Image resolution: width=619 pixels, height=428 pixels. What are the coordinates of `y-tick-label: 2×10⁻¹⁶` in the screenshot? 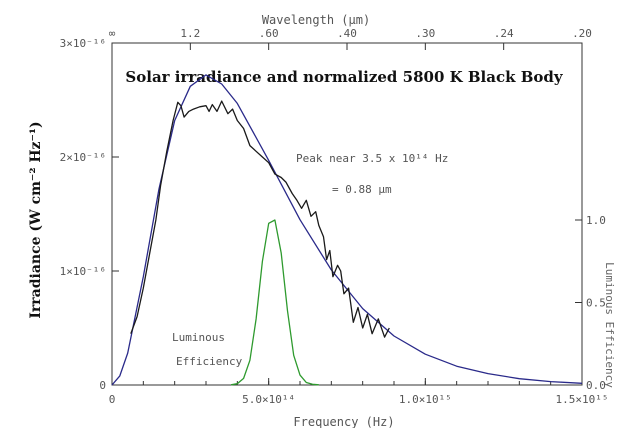 It's located at (83, 157).